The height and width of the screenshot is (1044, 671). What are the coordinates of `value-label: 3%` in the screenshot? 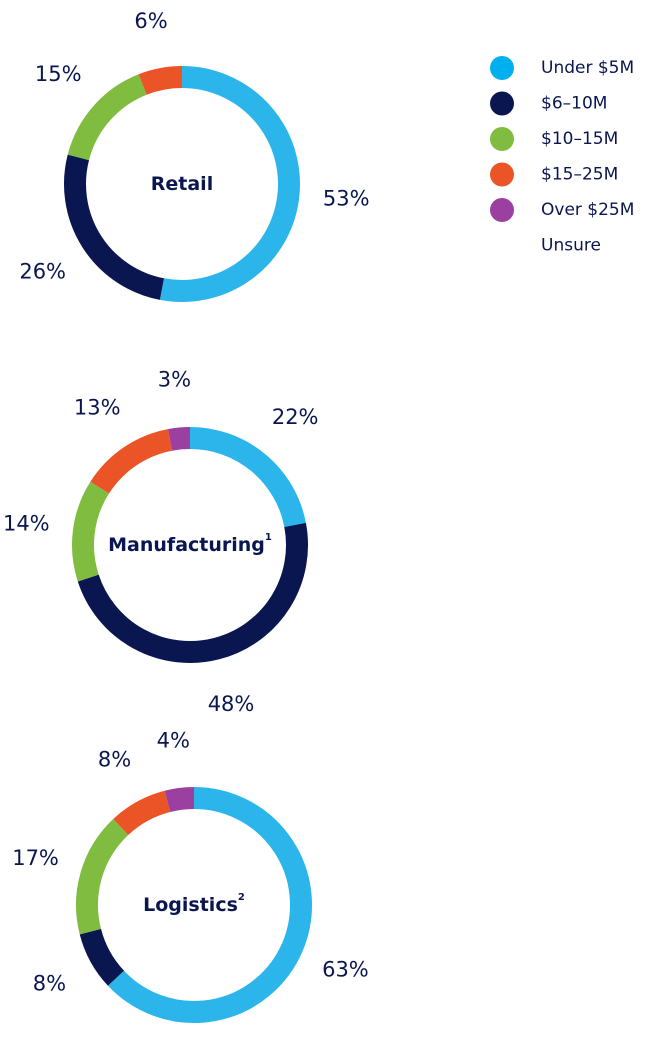 It's located at (174, 380).